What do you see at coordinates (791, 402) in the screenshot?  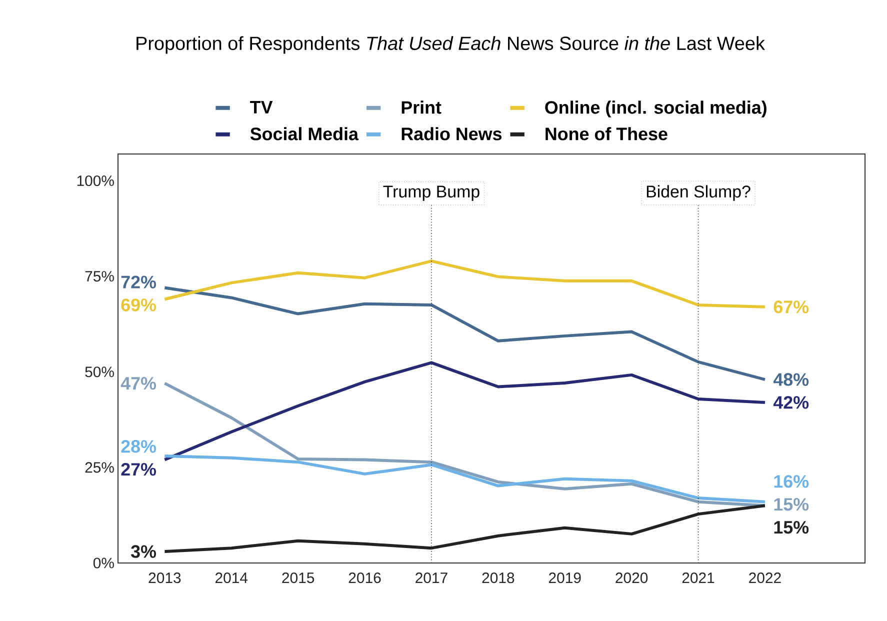 I see `data-label: 42%` at bounding box center [791, 402].